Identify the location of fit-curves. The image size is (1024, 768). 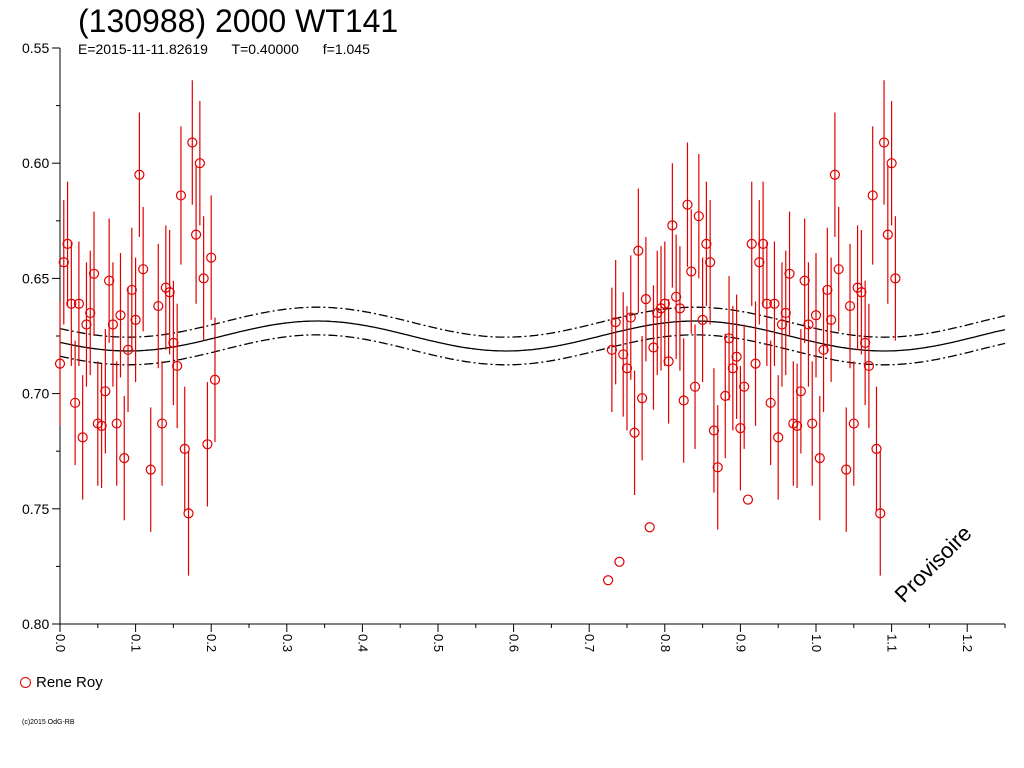
(532, 336).